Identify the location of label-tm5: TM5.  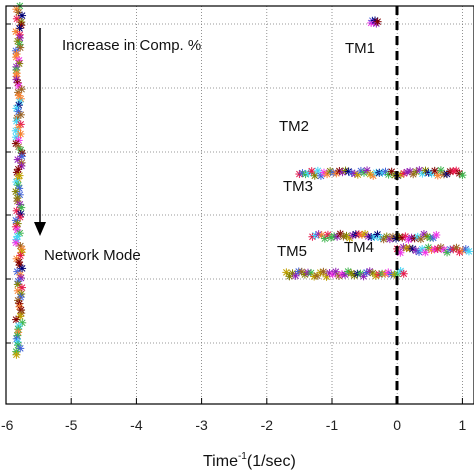
(292, 251).